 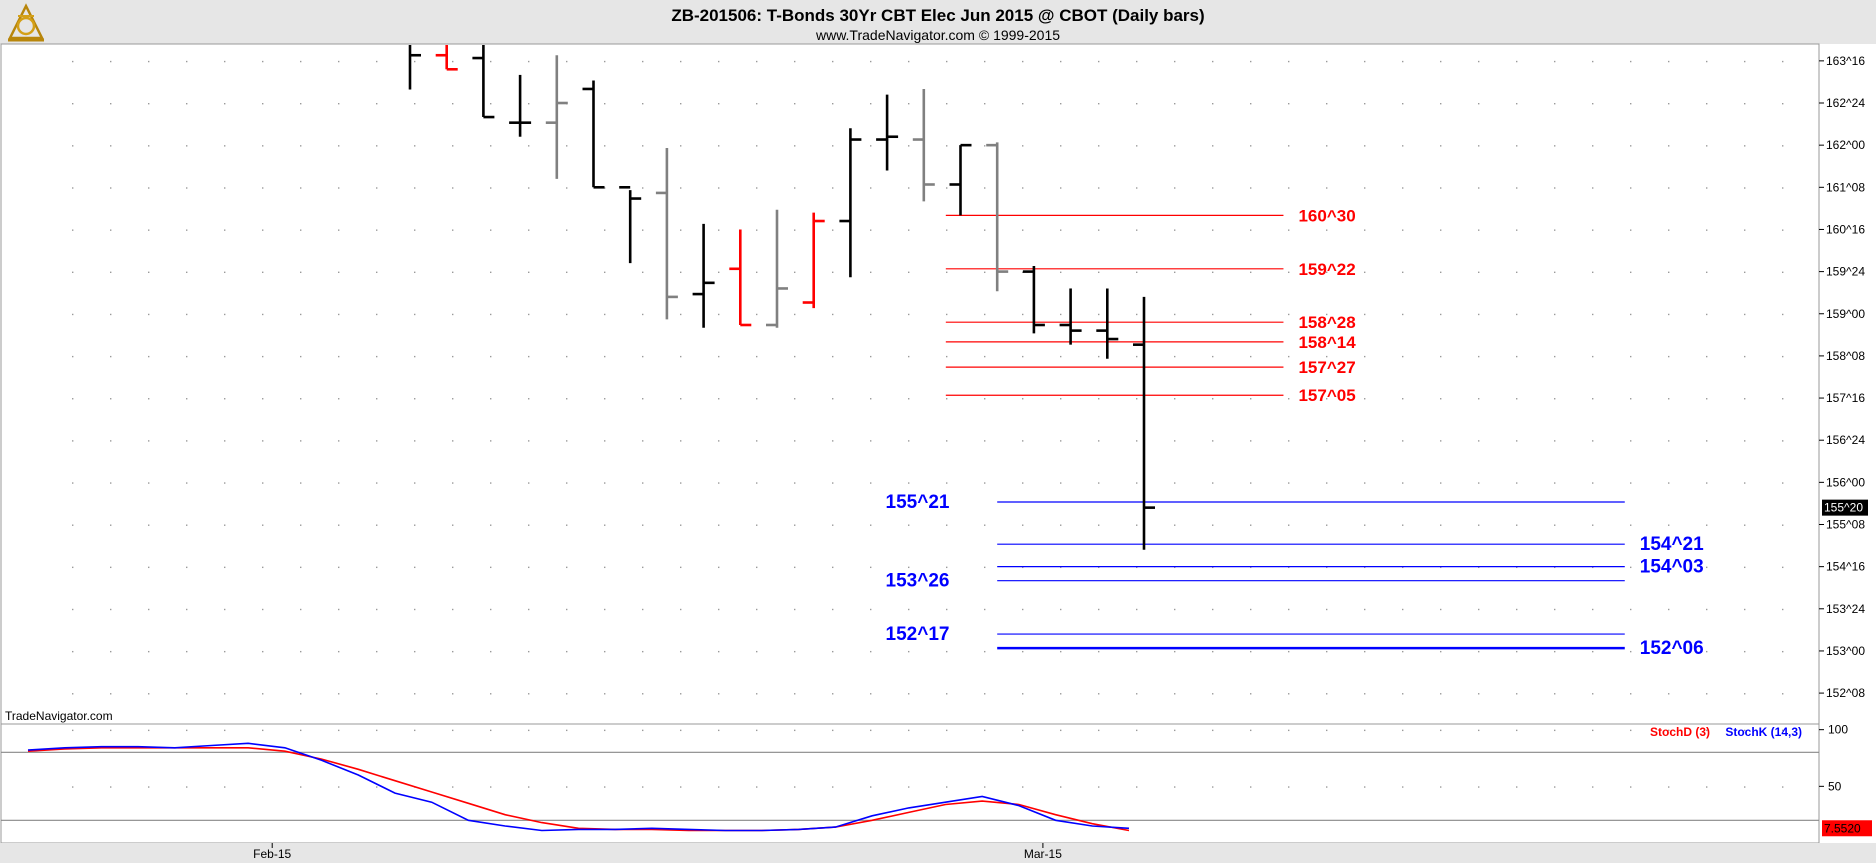 What do you see at coordinates (1326, 395) in the screenshot?
I see `level-label: 157^05` at bounding box center [1326, 395].